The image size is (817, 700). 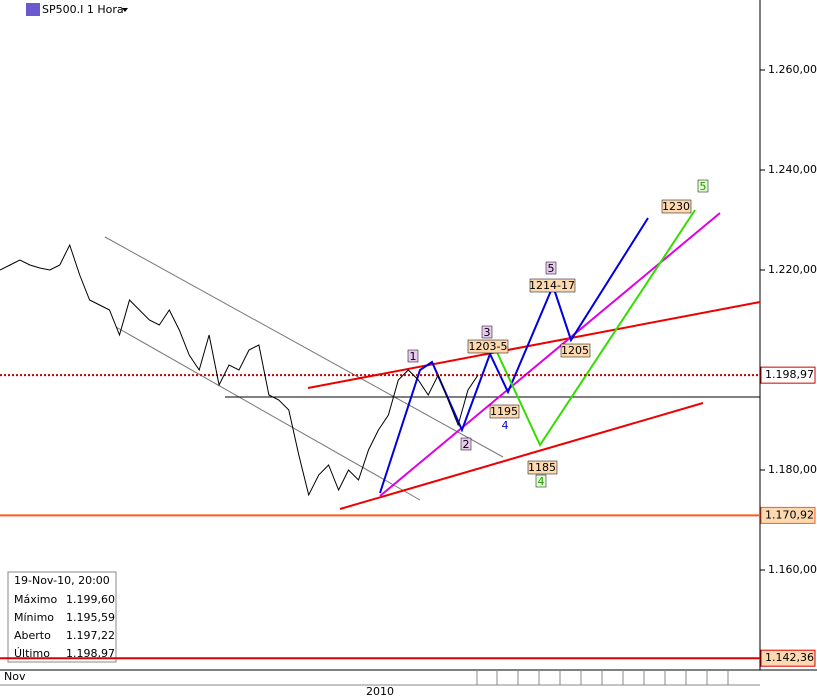 What do you see at coordinates (15, 676) in the screenshot?
I see `x-label: Nov` at bounding box center [15, 676].